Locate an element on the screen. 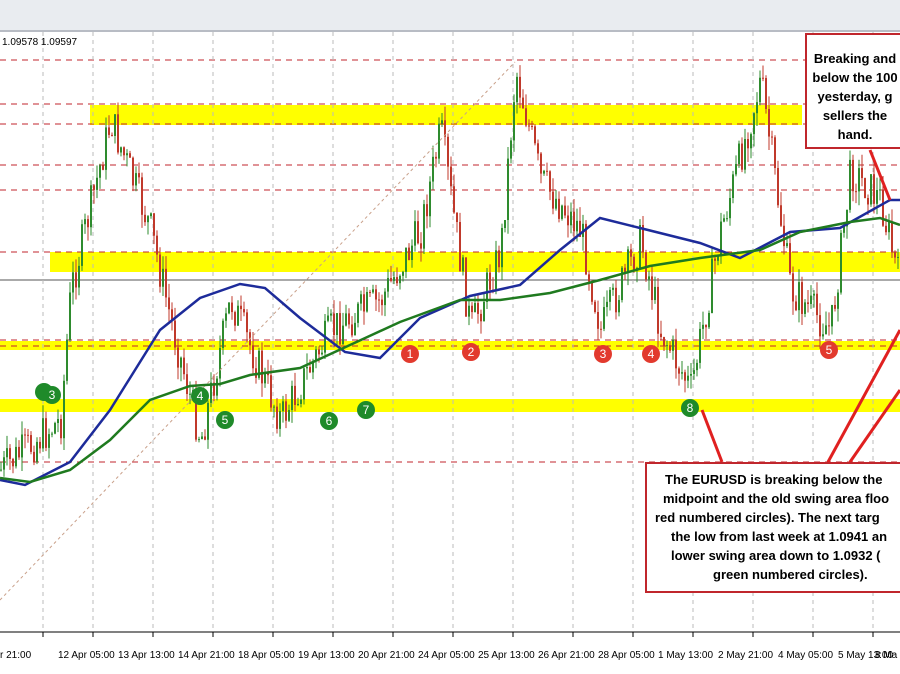  x-tick-label: 14 Apr 21:00 is located at coordinates (206, 655).